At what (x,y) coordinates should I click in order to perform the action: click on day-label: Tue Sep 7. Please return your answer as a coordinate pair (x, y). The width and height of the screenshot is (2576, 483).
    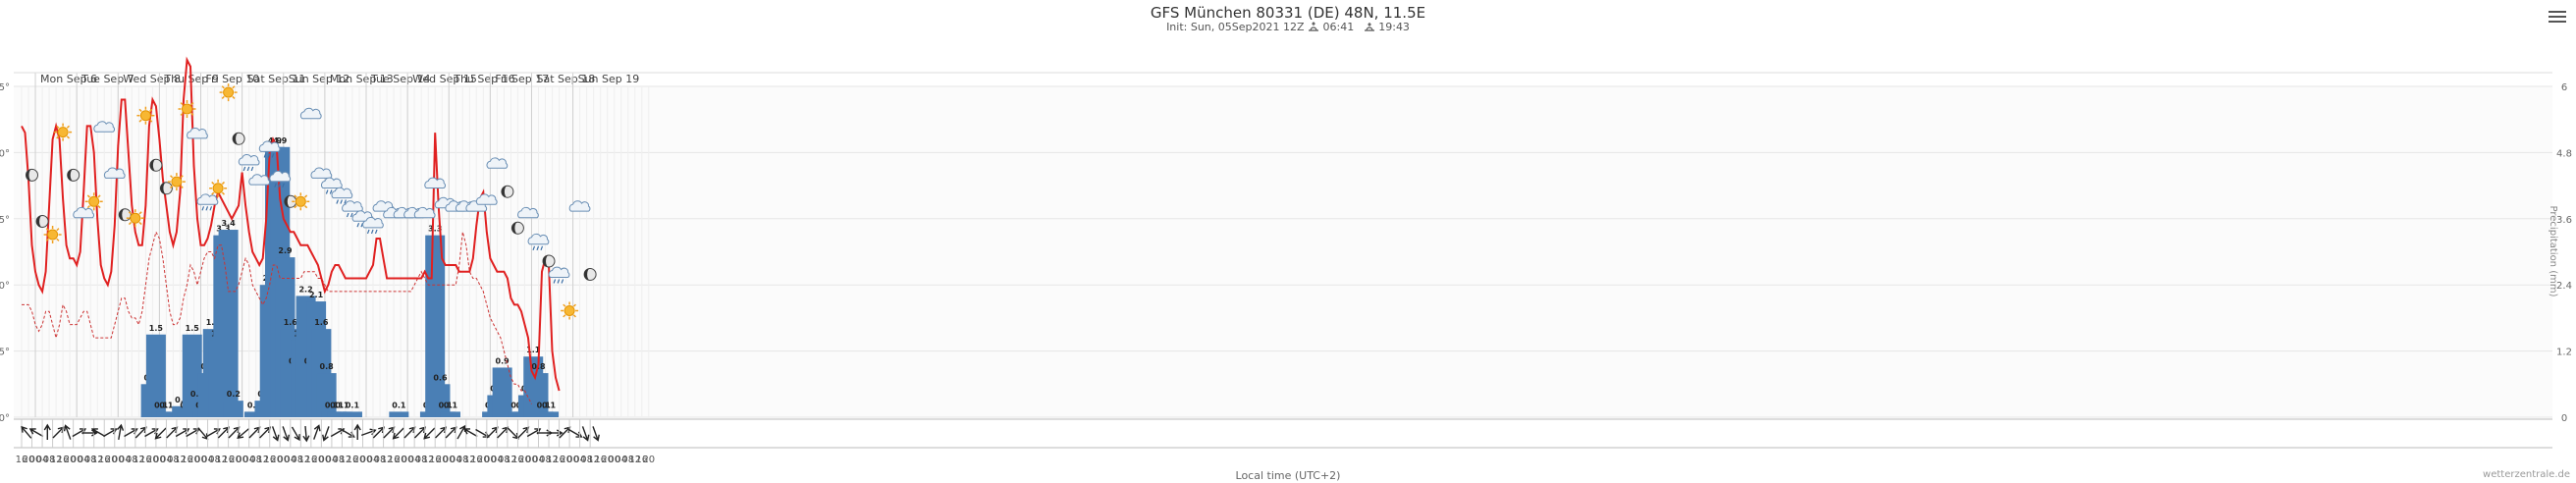
    Looking at the image, I should click on (107, 79).